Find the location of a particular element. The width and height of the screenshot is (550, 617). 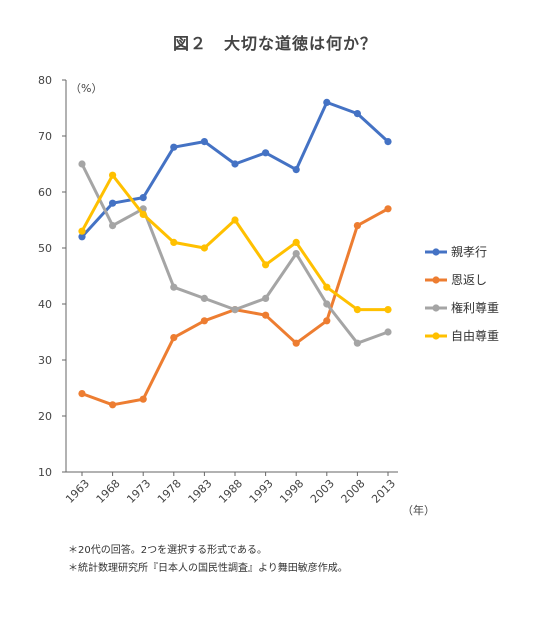

footnote: ＊20代の回答。2つを選択する形式である。 is located at coordinates (167, 550).